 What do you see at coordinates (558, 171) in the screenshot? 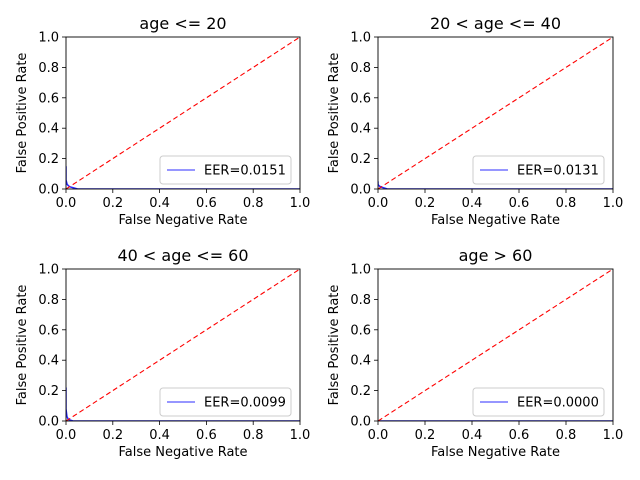
I see `legend-label: EER=0.0131` at bounding box center [558, 171].